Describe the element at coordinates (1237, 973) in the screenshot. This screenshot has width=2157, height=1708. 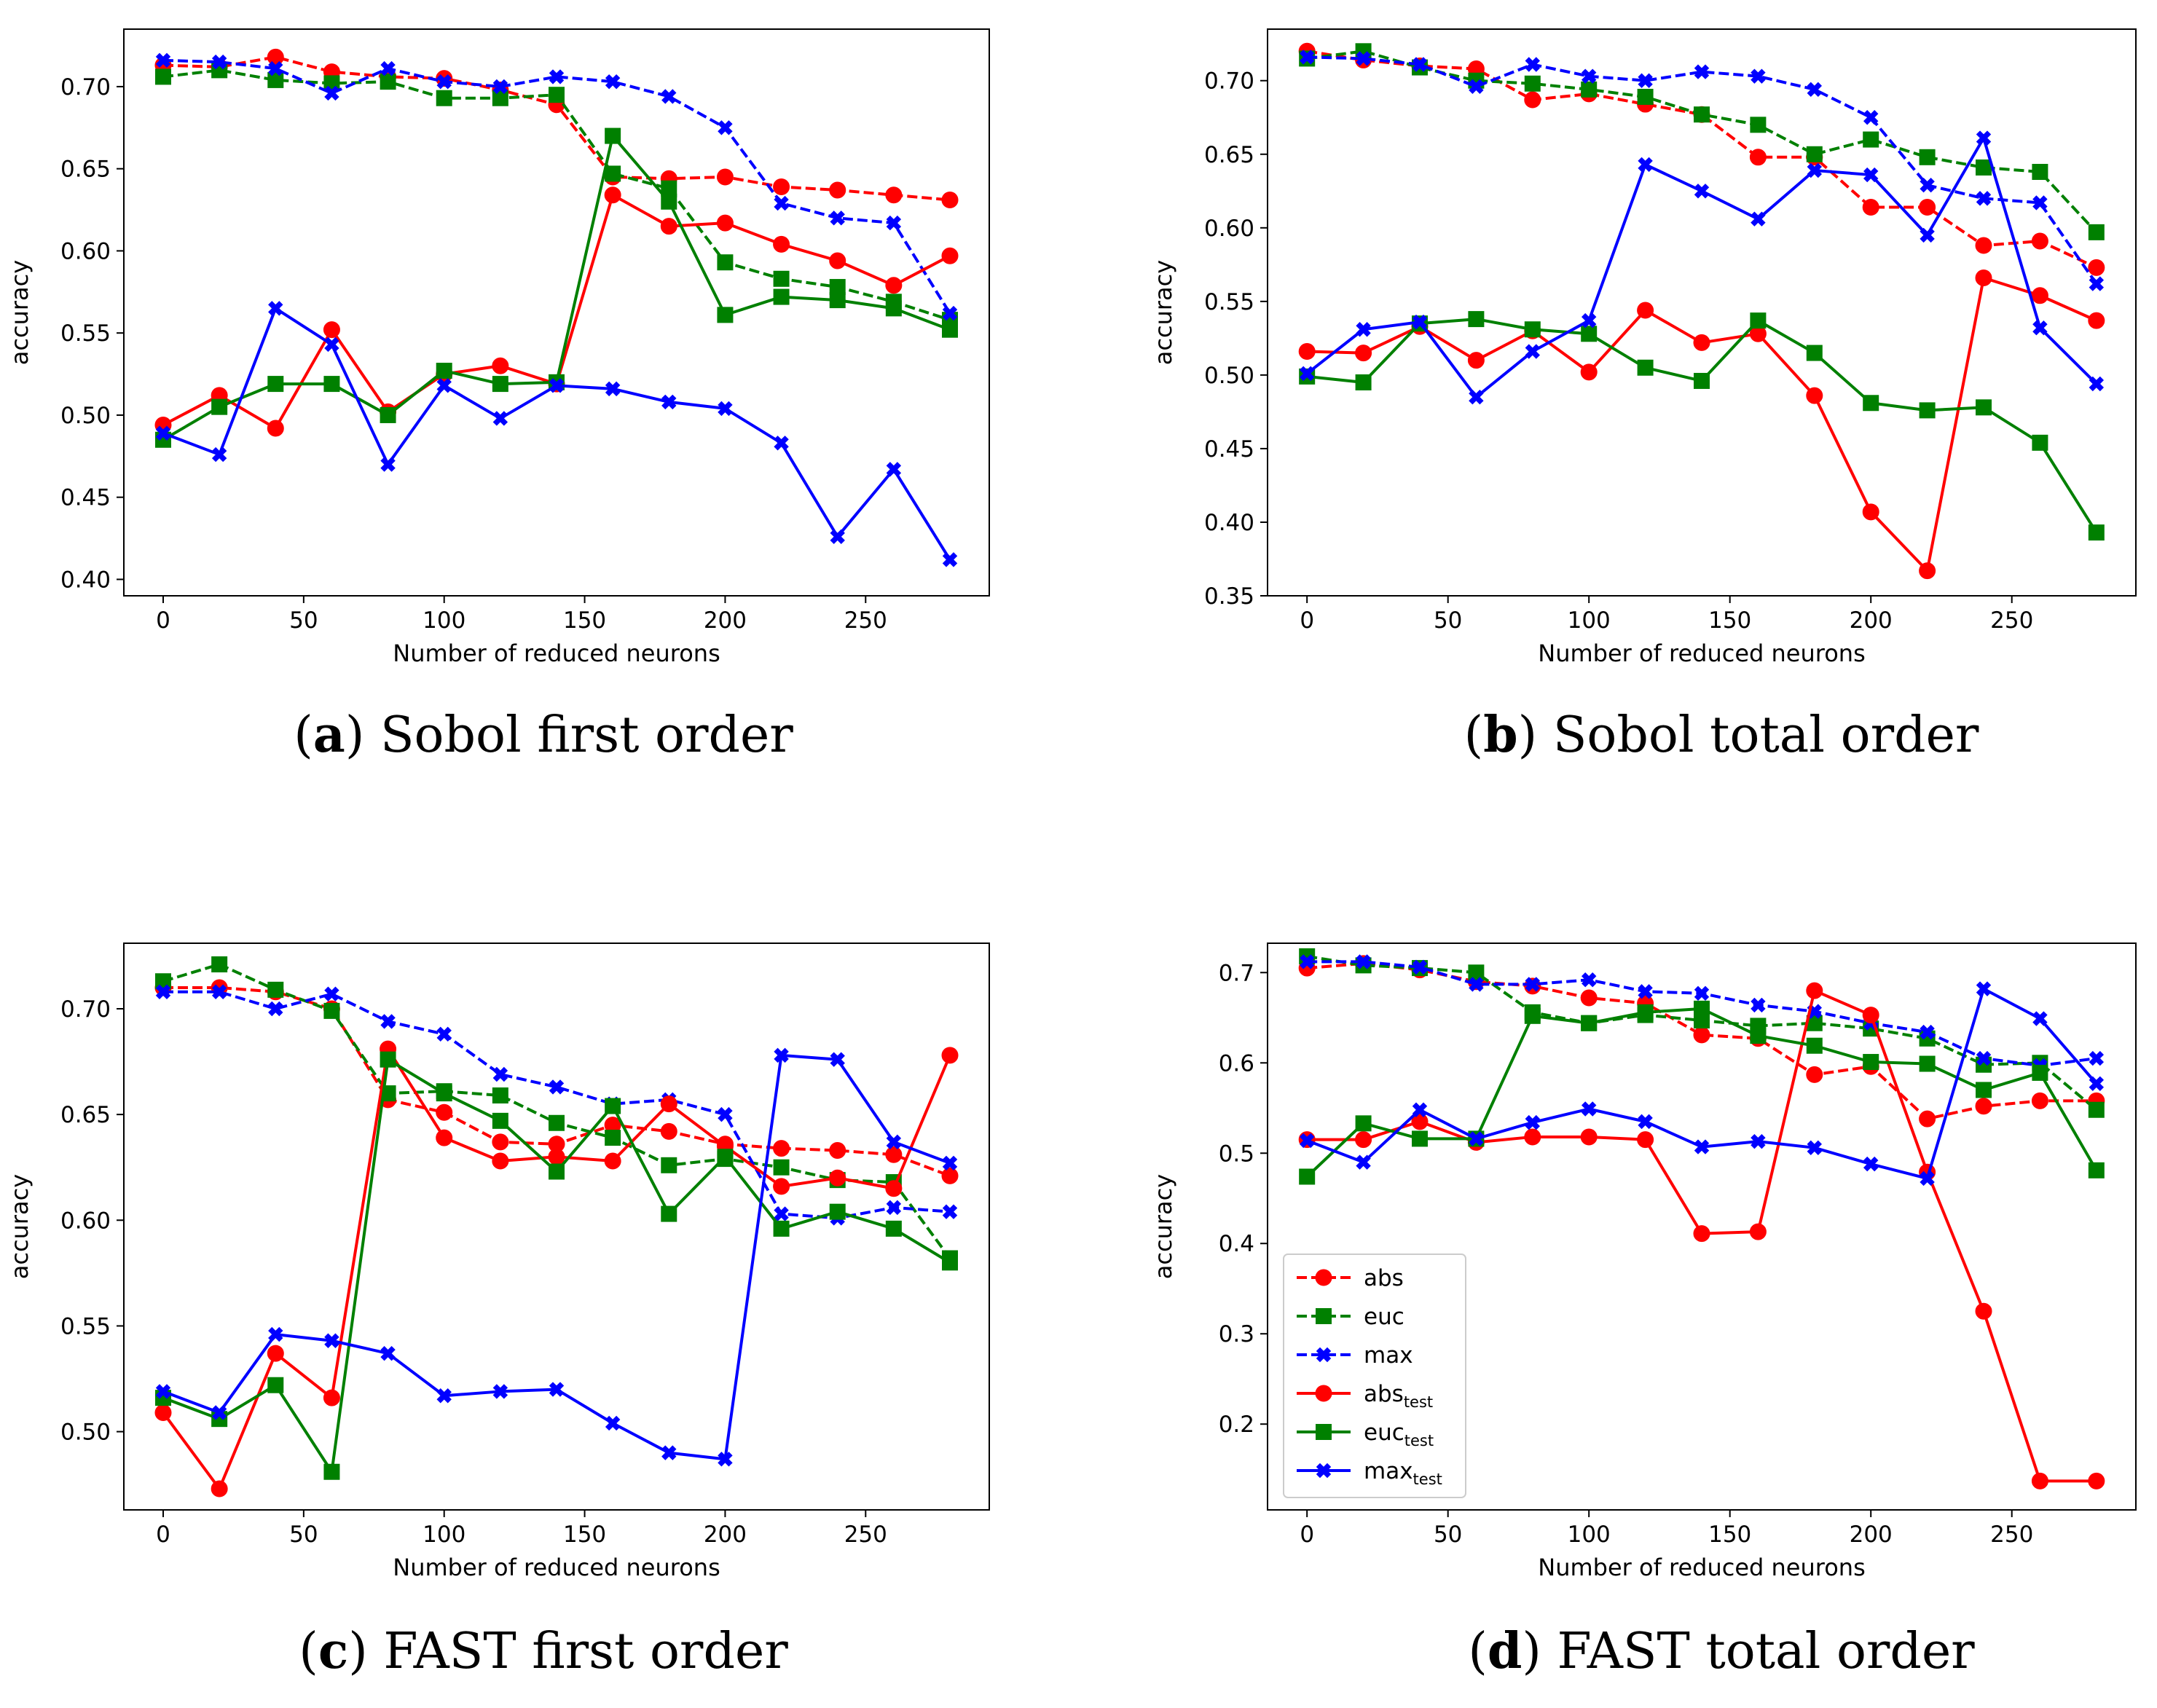
I see `y-tick-label: 0.7` at that location.